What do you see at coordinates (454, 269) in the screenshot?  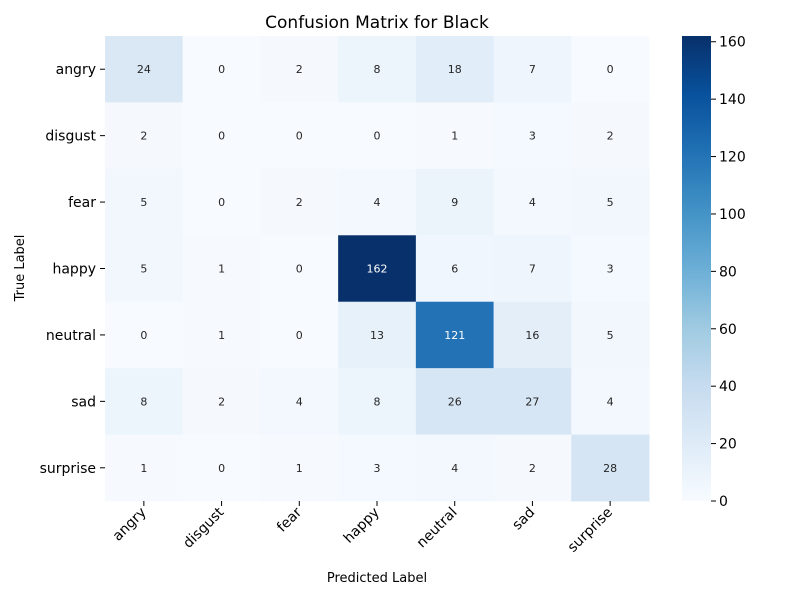 I see `cell-value-label: 6` at bounding box center [454, 269].